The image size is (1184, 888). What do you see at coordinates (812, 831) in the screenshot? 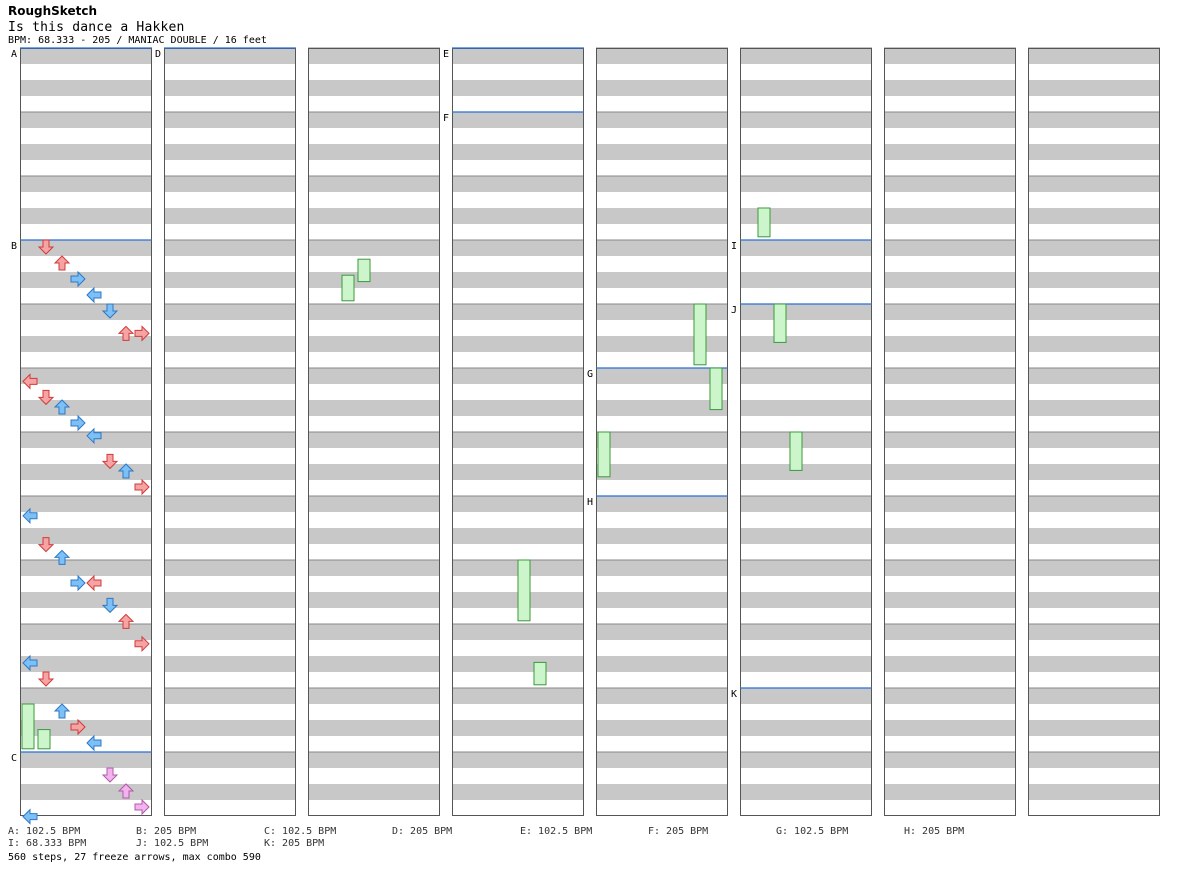
I see `bpm-legend-item: G: 102.5 BPM` at bounding box center [812, 831].